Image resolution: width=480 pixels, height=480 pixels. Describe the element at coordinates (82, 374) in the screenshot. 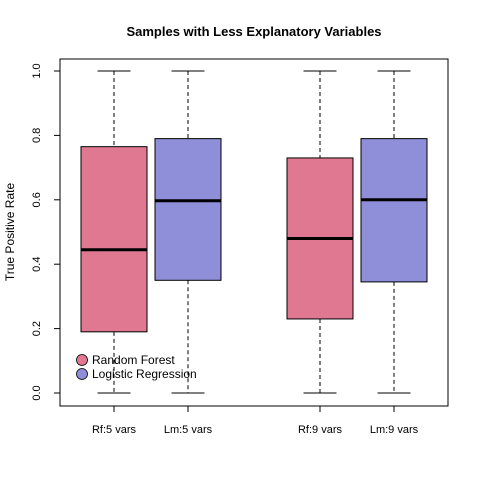

I see `legend-swatch-lm` at that location.